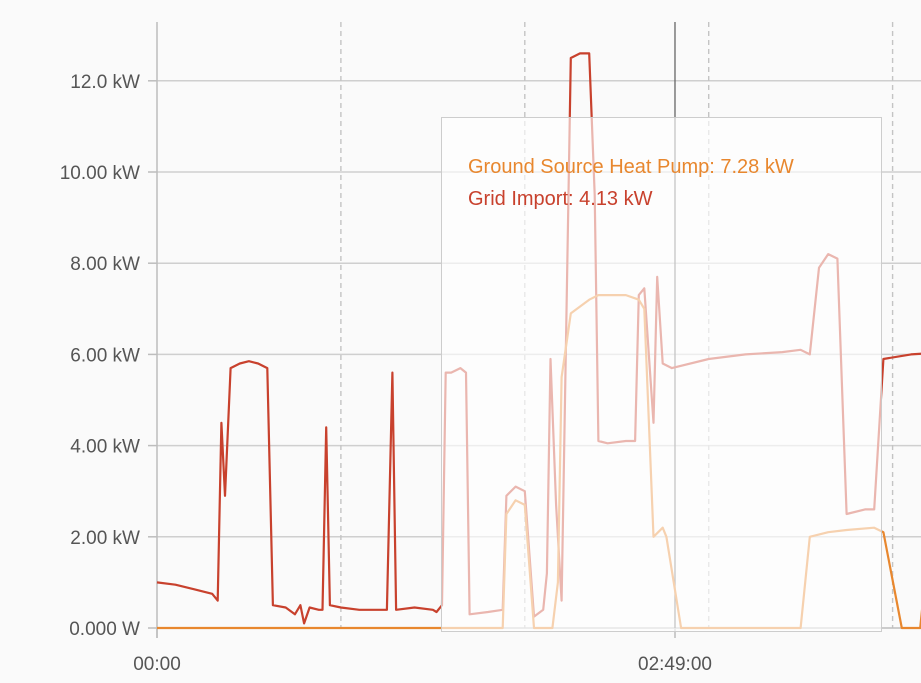 The height and width of the screenshot is (683, 921). I want to click on y-tick-label: 4.00 kW, so click(105, 447).